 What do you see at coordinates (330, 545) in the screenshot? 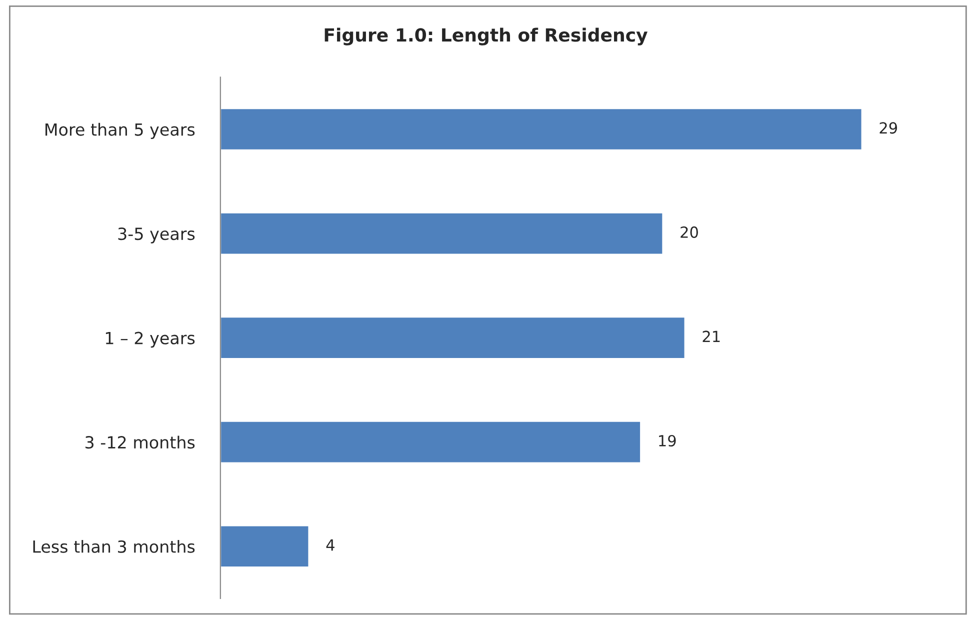
I see `data-label: 4` at bounding box center [330, 545].